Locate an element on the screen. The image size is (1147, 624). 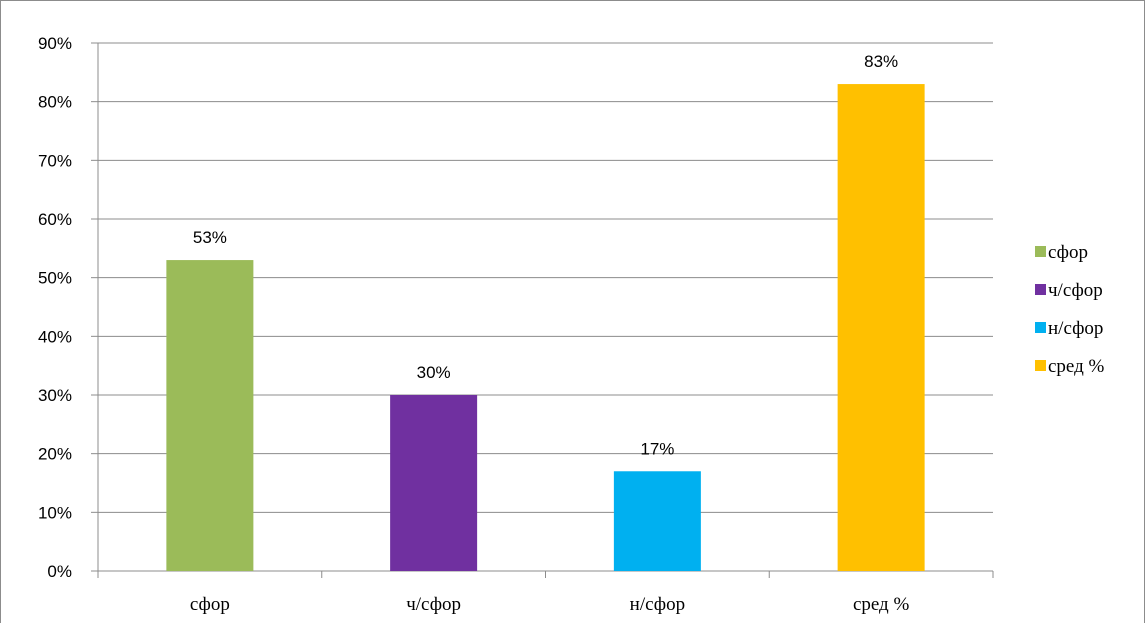
legend-label: н/сфор is located at coordinates (1075, 328).